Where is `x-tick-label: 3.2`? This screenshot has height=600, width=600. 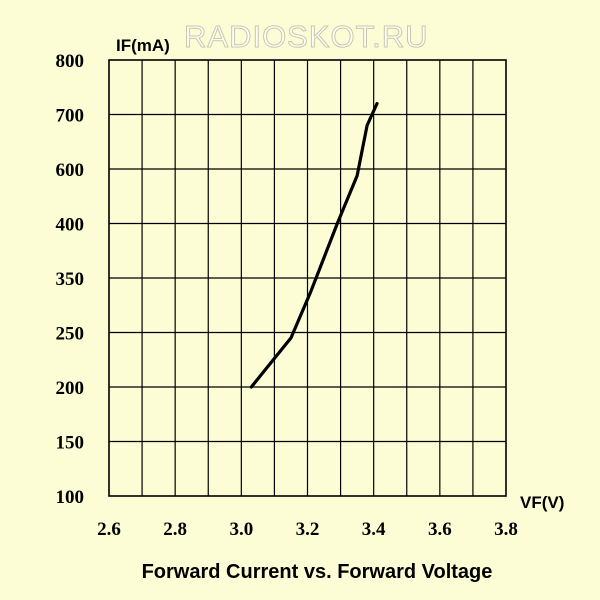
x-tick-label: 3.2 is located at coordinates (308, 529).